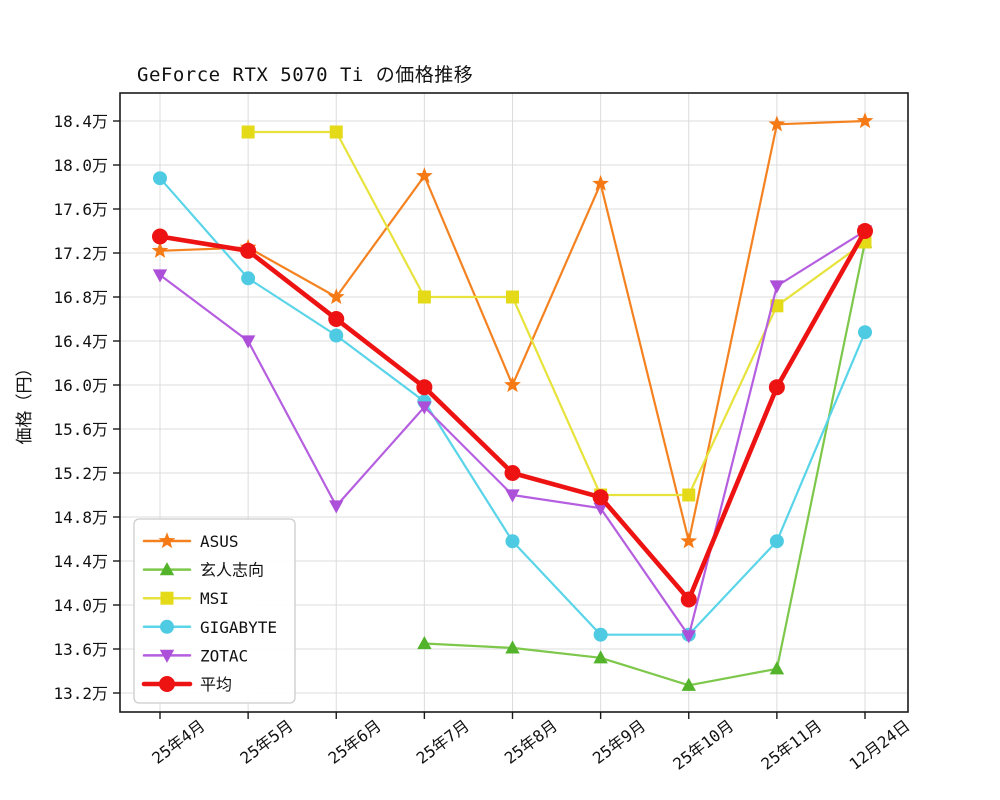 This screenshot has height=800, width=1000. Describe the element at coordinates (80, 605) in the screenshot. I see `y-tick-label: 14.0万` at that location.